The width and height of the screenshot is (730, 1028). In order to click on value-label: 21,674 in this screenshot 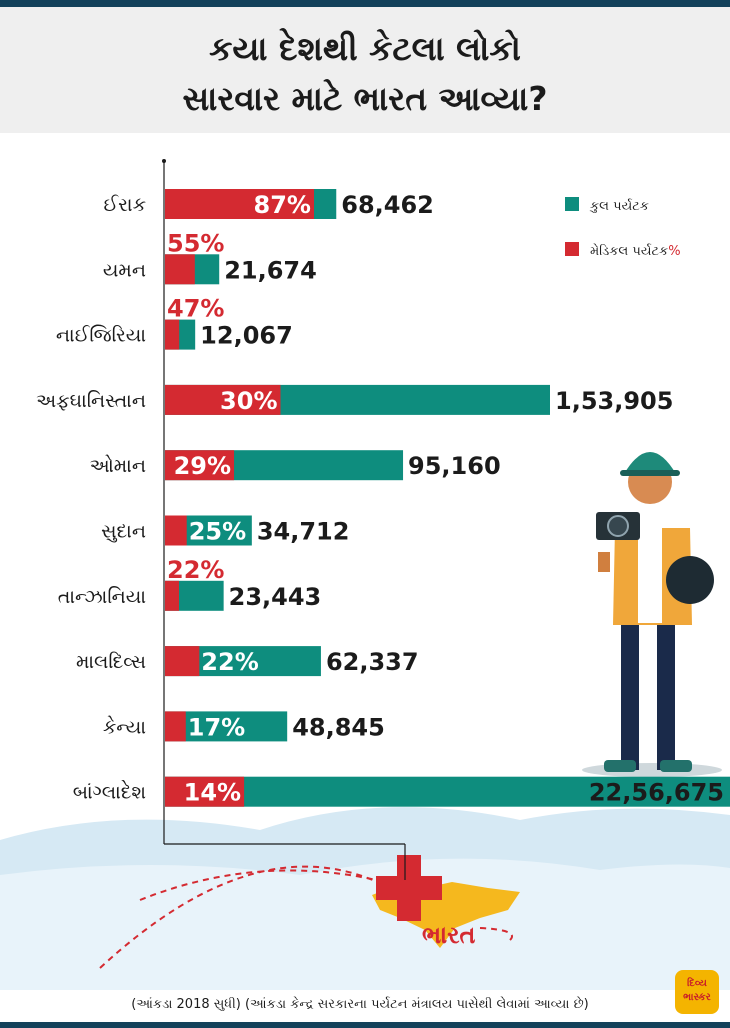, I will do `click(270, 270)`.